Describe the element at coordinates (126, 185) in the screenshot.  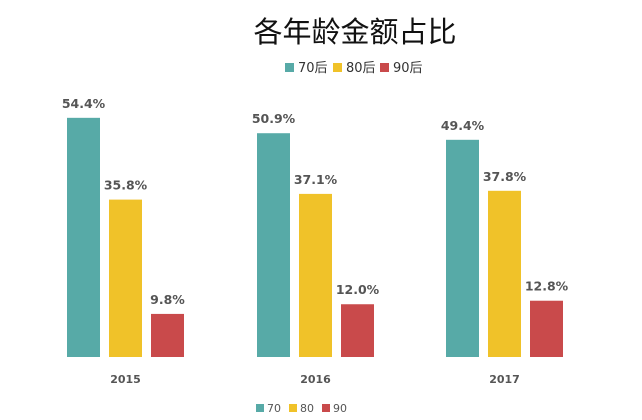
I see `data-label-80-2015: 35.8%` at that location.